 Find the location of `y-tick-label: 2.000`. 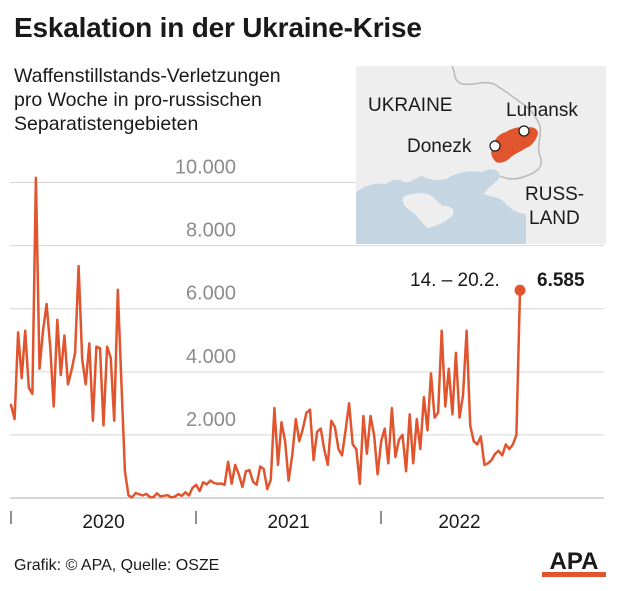

y-tick-label: 2.000 is located at coordinates (211, 420).